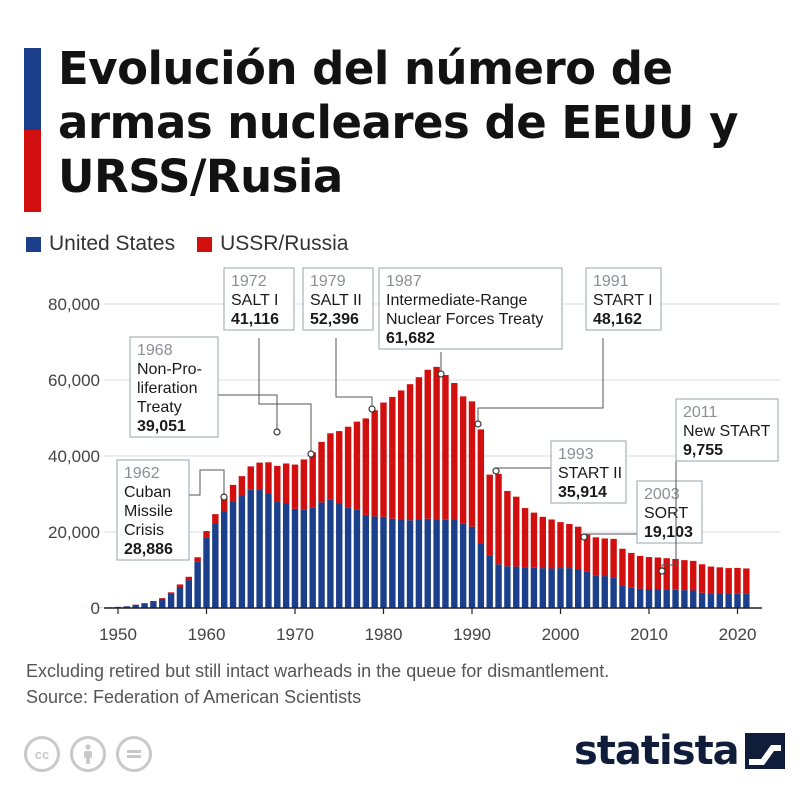 Image resolution: width=800 pixels, height=800 pixels. What do you see at coordinates (169, 369) in the screenshot?
I see `annotation-label: Non-Pro-` at bounding box center [169, 369].